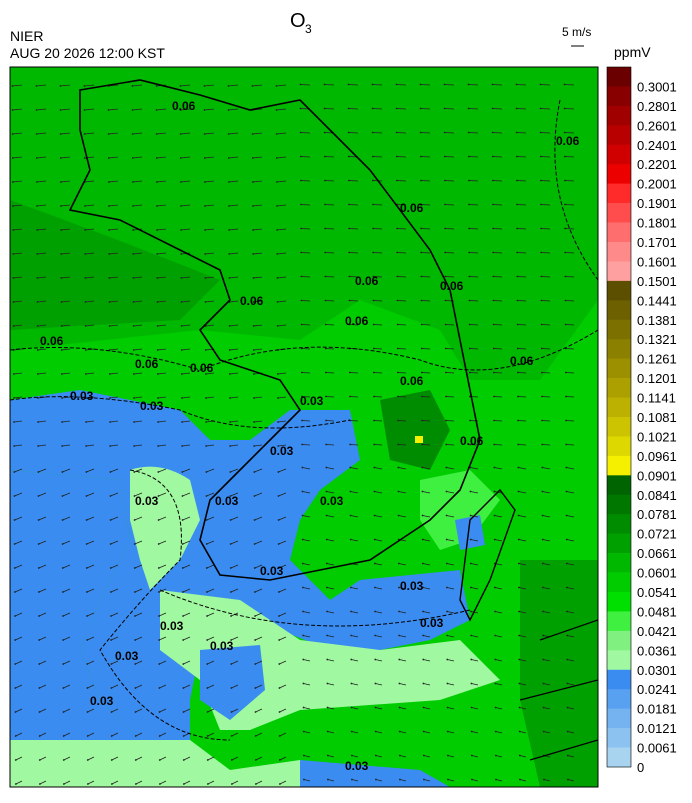 This screenshot has width=692, height=803. Describe the element at coordinates (657, 106) in the screenshot. I see `colorbar-label: 0.2801` at that location.